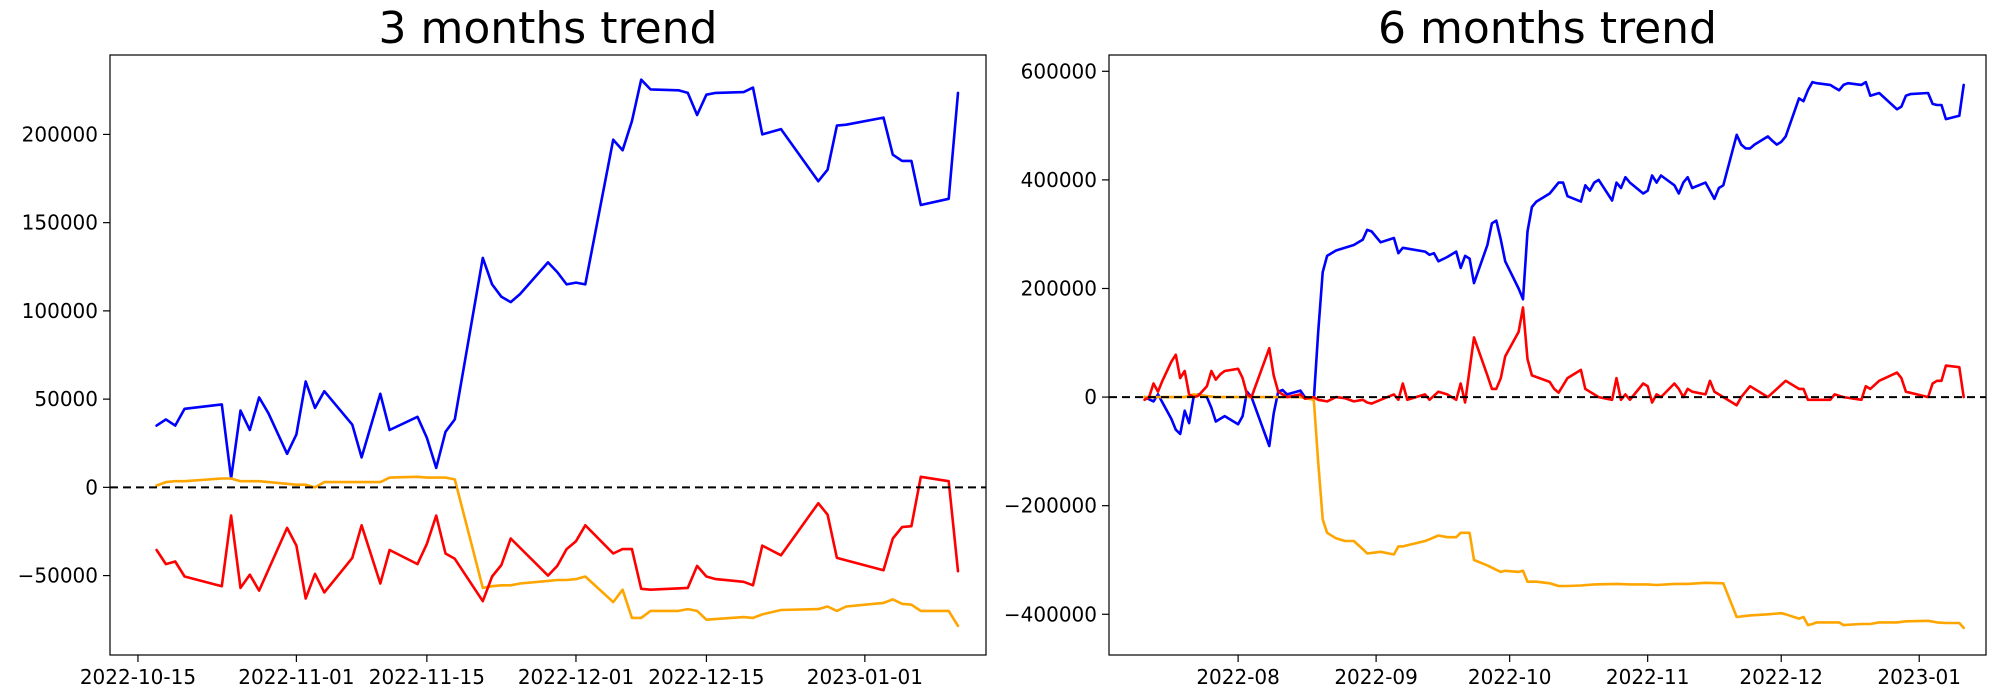 Image resolution: width=2000 pixels, height=700 pixels. I want to click on y-tick-label: 400000, so click(1059, 180).